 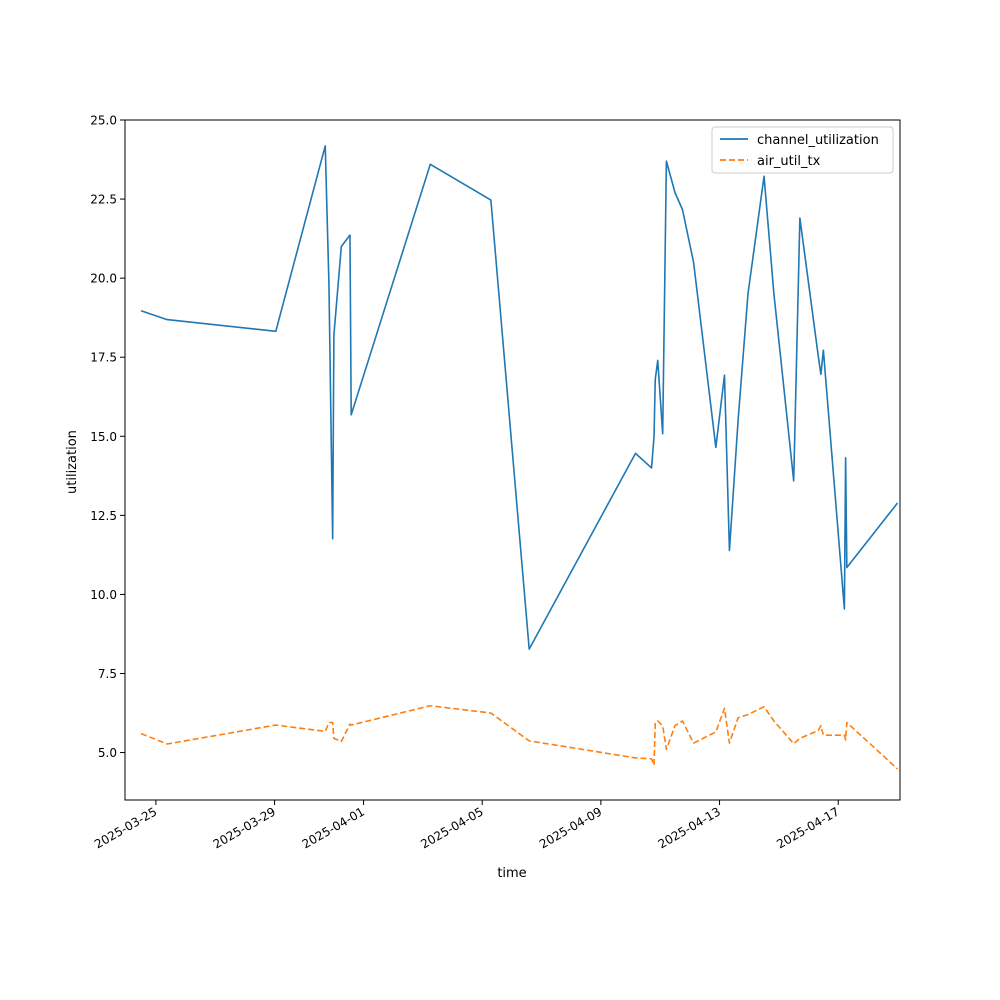 I want to click on y-axis-ticks: 5.0 7.5 10.0 12.5 15.0 17.5 20.0 22.5 25.0, so click(x=107, y=437).